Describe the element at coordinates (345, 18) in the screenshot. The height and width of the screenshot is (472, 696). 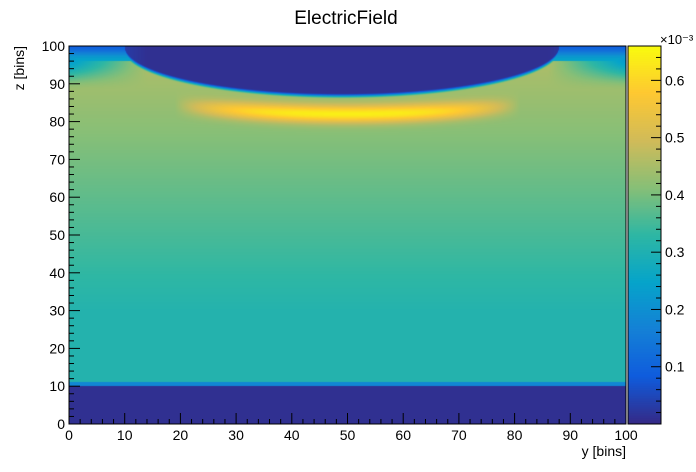
I see `chart-title: ElectricField` at that location.